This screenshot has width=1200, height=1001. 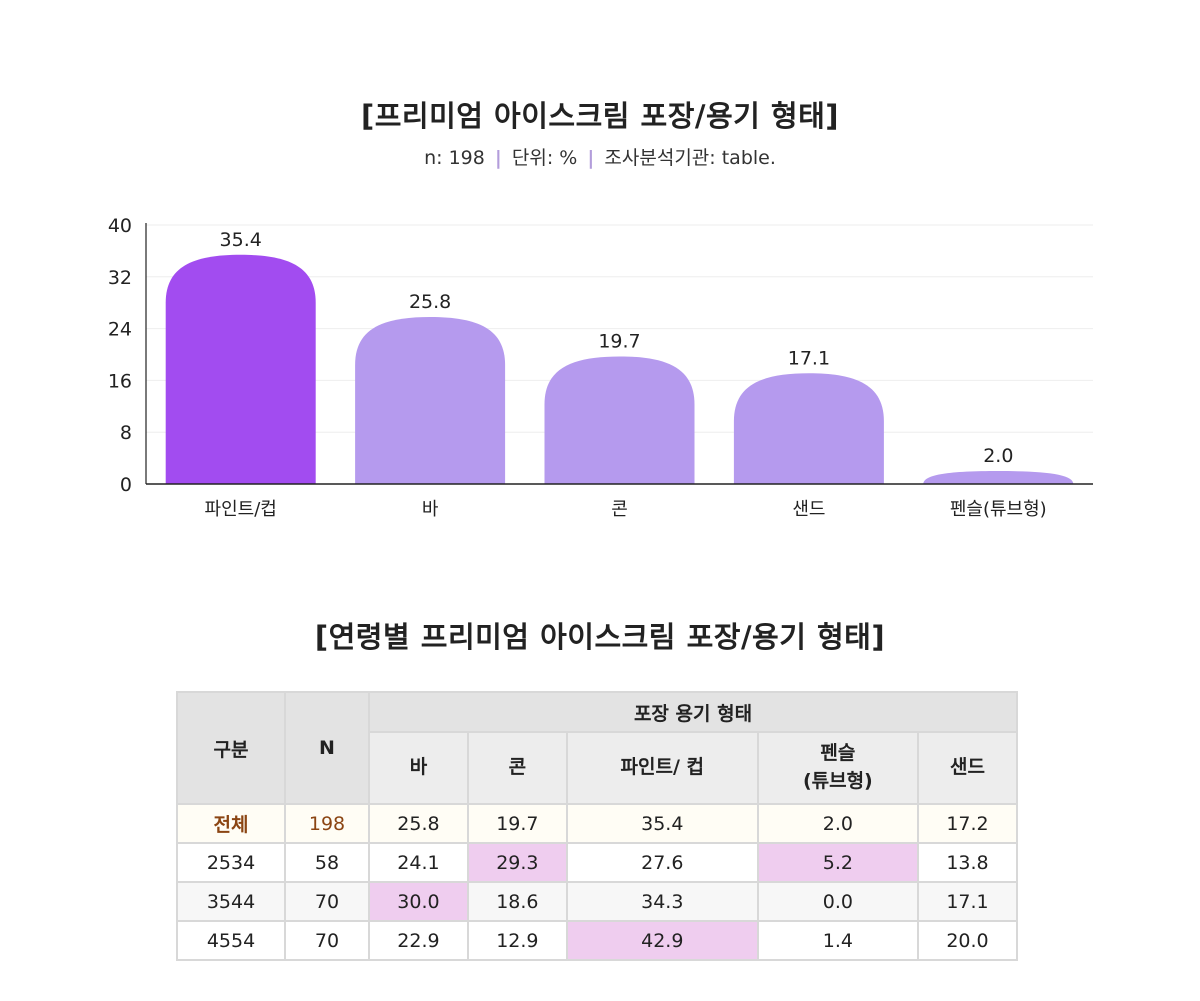 What do you see at coordinates (838, 768) in the screenshot?
I see `column-header: 펜슬 (튜브형)` at bounding box center [838, 768].